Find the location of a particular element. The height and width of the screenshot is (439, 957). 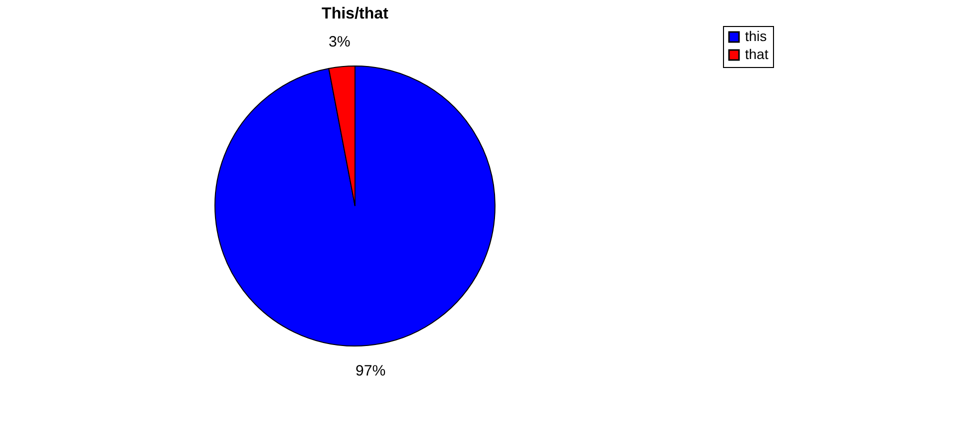

data-label: 97% is located at coordinates (371, 371).